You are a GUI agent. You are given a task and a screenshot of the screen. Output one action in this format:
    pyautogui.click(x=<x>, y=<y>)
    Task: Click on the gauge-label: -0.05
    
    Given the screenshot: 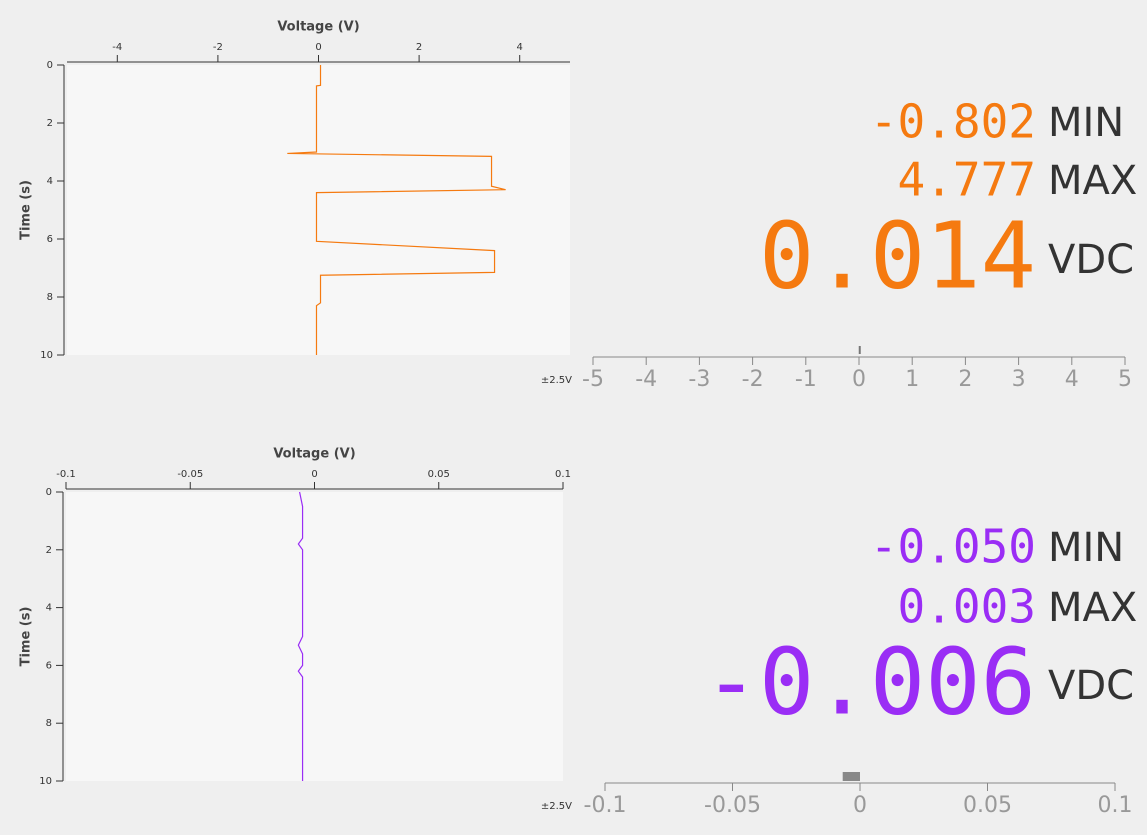 What is the action you would take?
    pyautogui.click(x=732, y=805)
    